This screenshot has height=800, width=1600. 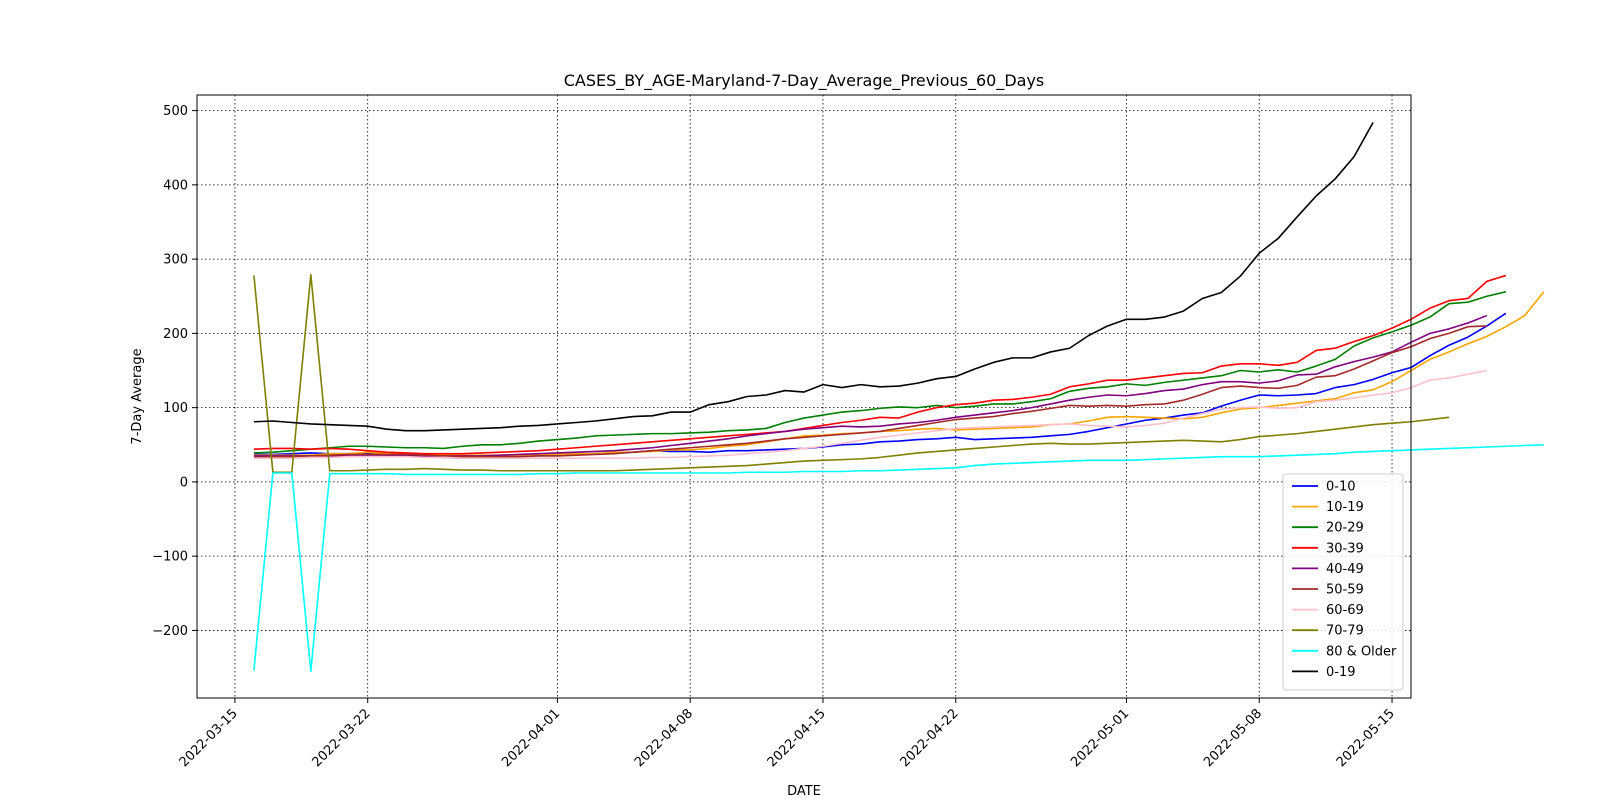 What do you see at coordinates (209, 738) in the screenshot?
I see `x-tick-label: 2022-03-15` at bounding box center [209, 738].